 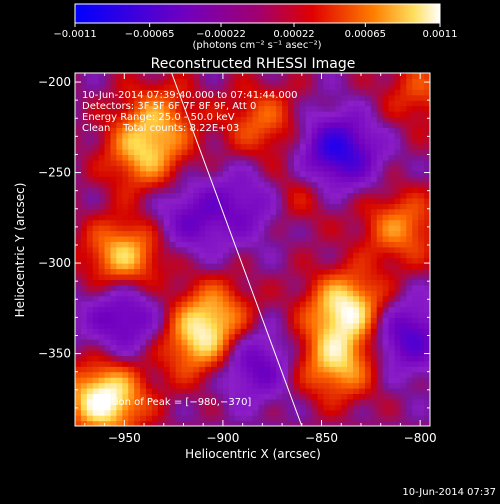 I want to click on y-tick-label: −300, so click(x=54, y=263).